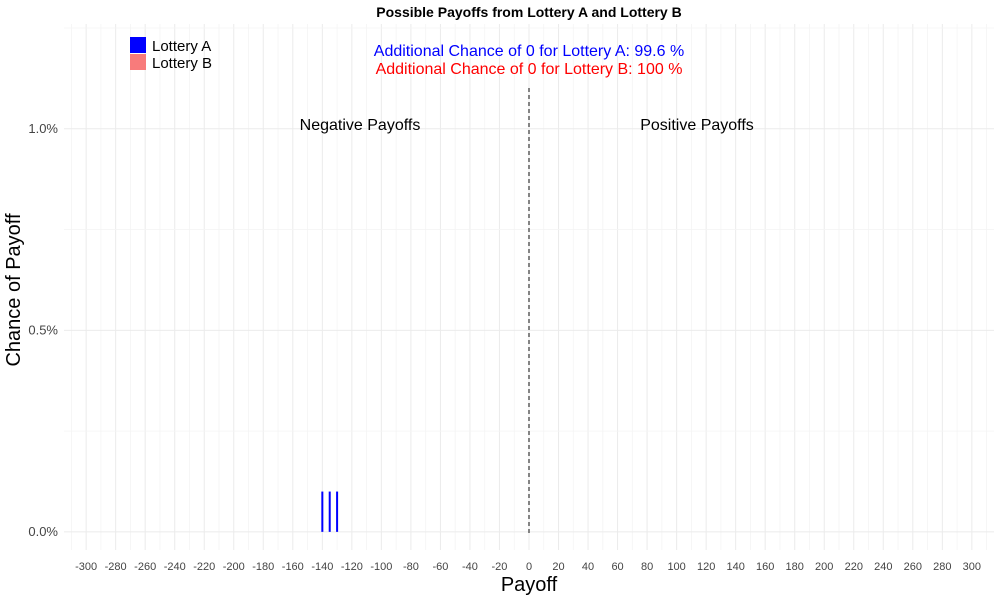 This screenshot has height=600, width=1000. I want to click on x-tick-label: -140, so click(322, 567).